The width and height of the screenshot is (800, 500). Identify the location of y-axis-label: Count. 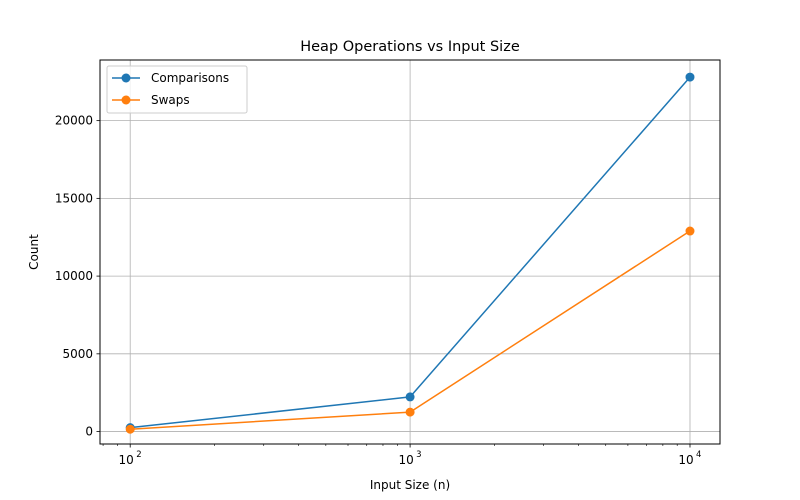
(34, 252).